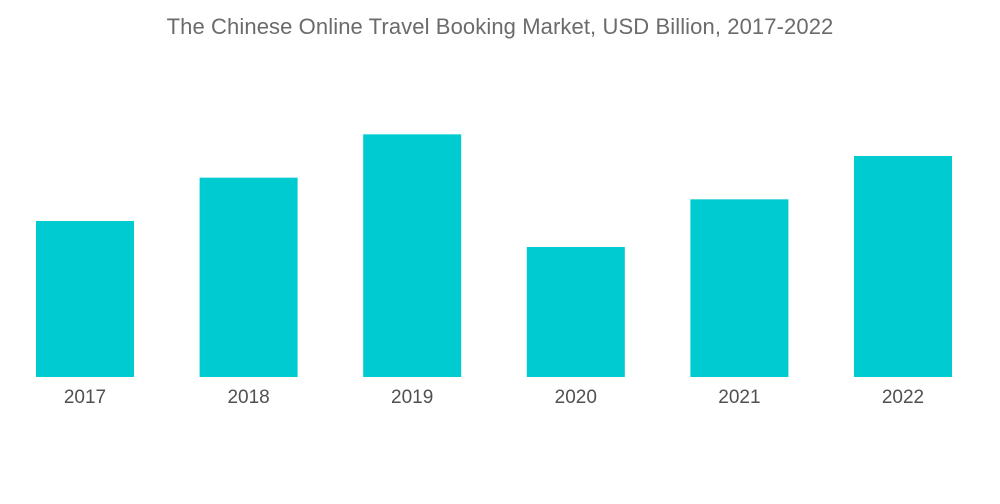  I want to click on bar-2018, so click(248, 277).